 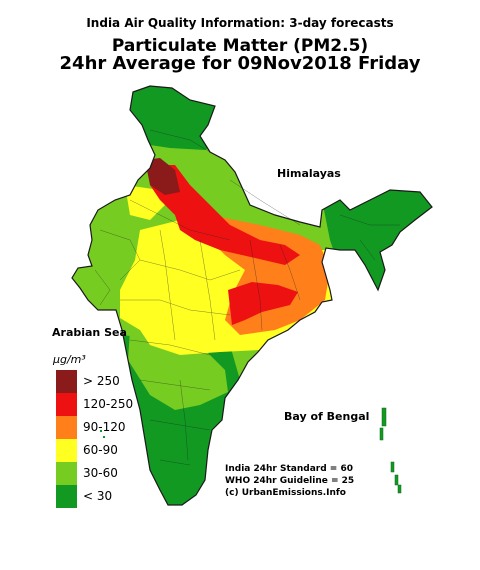 What do you see at coordinates (240, 63) in the screenshot?
I see `date-title: 24hr Average for 09Nov2018 Friday` at bounding box center [240, 63].